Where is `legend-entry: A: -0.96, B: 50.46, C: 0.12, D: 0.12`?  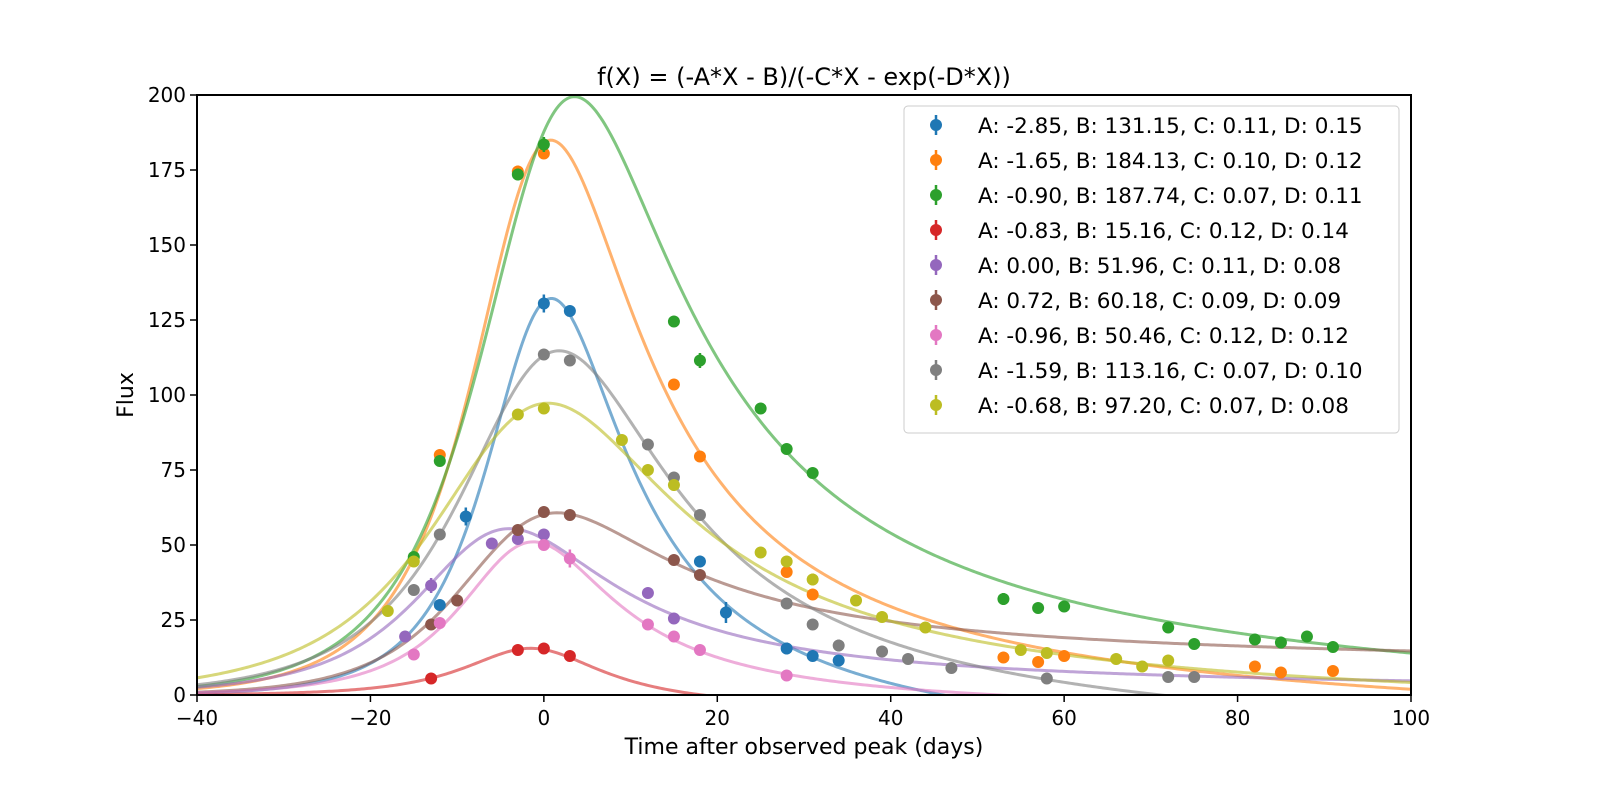
legend-entry: A: -0.96, B: 50.46, C: 0.12, D: 0.12 is located at coordinates (1163, 336).